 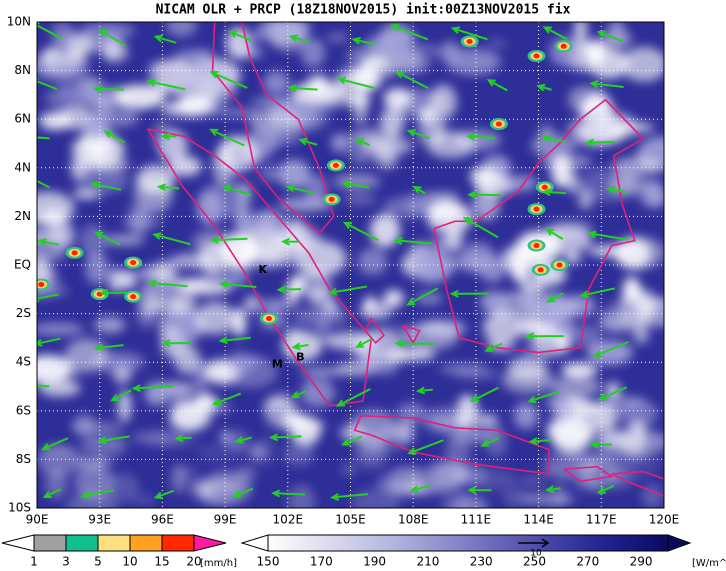 What do you see at coordinates (22, 216) in the screenshot?
I see `lat-label: 2N` at bounding box center [22, 216].